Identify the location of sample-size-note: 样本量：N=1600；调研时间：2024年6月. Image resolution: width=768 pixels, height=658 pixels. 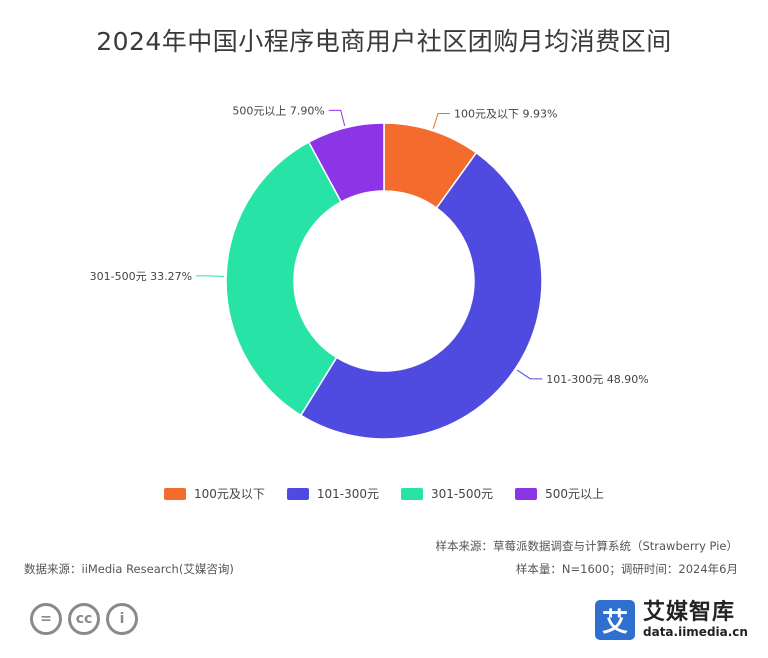
(626, 569).